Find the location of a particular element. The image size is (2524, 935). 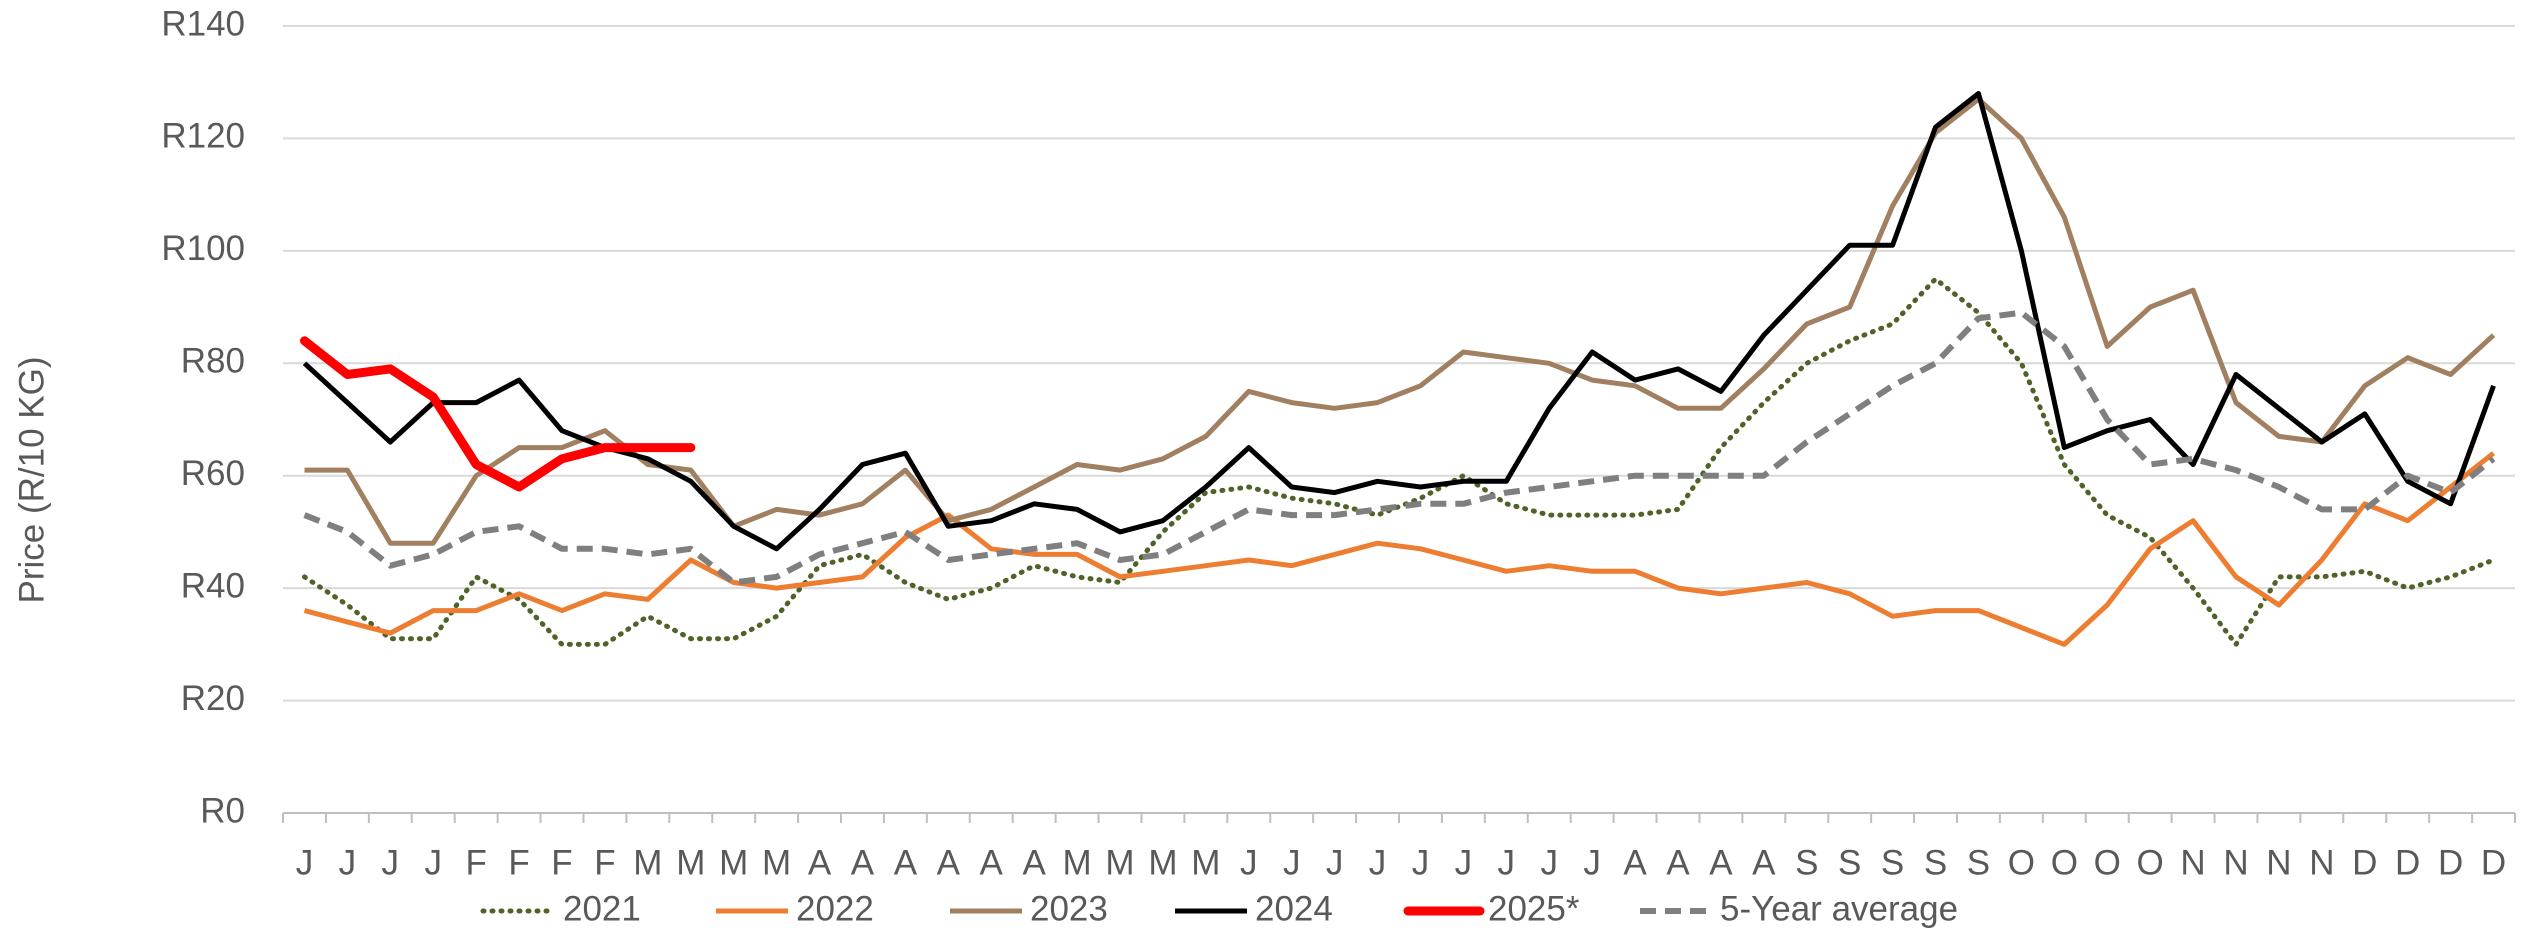

legend-label: 2023 is located at coordinates (1069, 908).